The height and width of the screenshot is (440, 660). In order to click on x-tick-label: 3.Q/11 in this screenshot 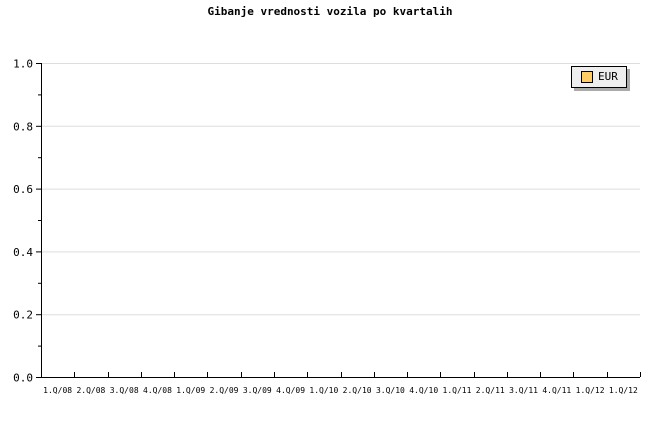, I will do `click(523, 390)`.